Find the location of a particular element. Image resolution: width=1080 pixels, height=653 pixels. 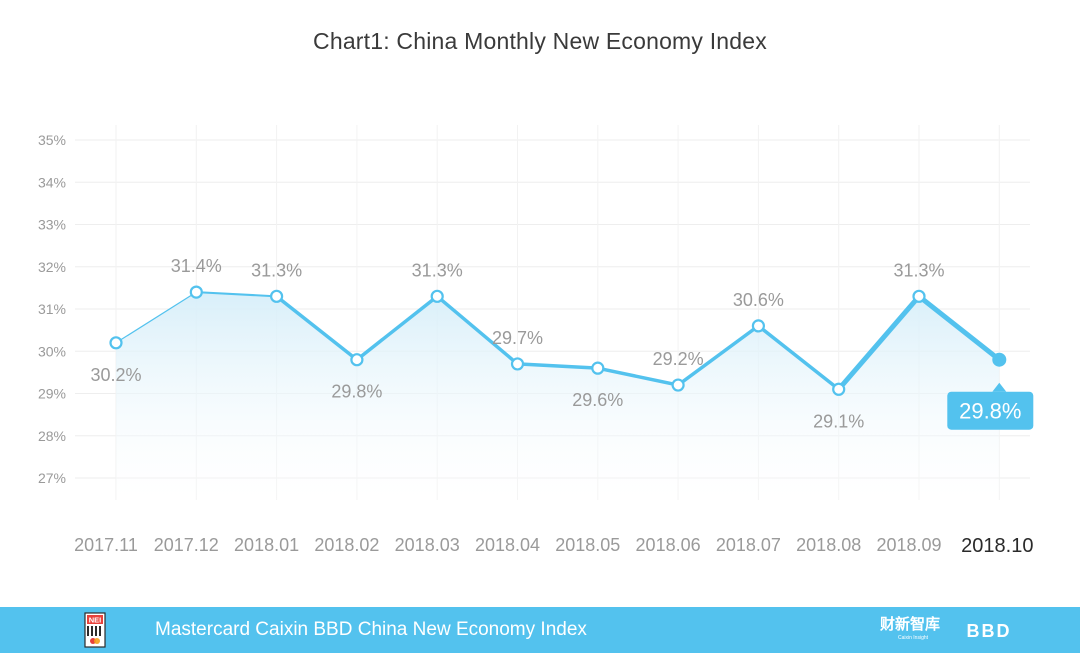

data-label: 29.6% is located at coordinates (597, 400).